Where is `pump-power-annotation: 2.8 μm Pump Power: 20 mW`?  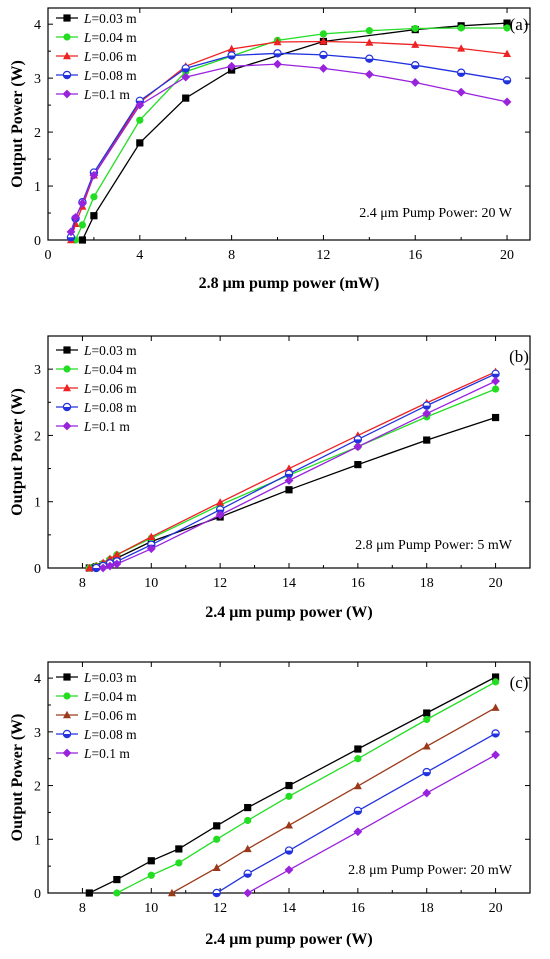 pump-power-annotation: 2.8 μm Pump Power: 20 mW is located at coordinates (430, 870).